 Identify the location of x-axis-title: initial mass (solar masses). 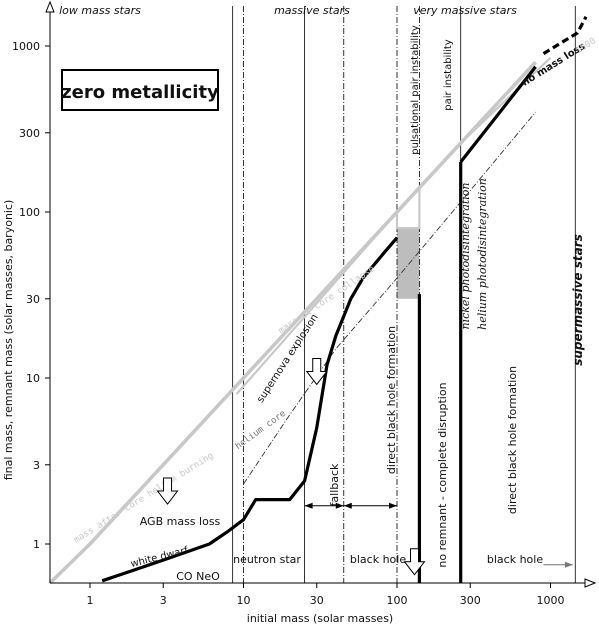
(320, 618).